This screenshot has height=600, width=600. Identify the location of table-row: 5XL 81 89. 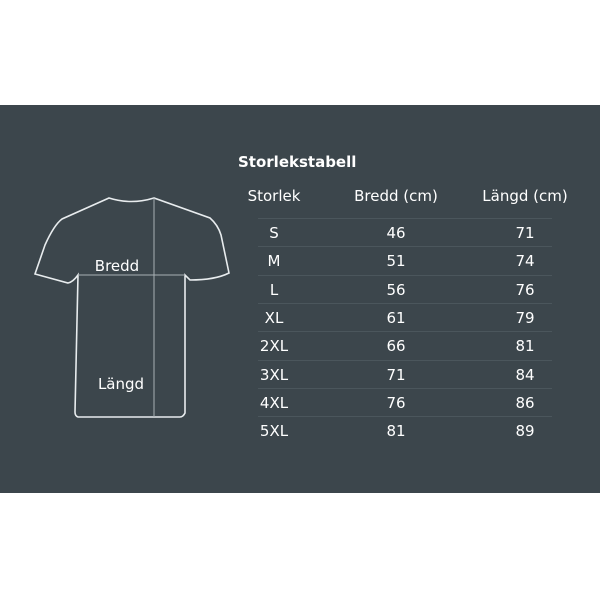
(405, 430).